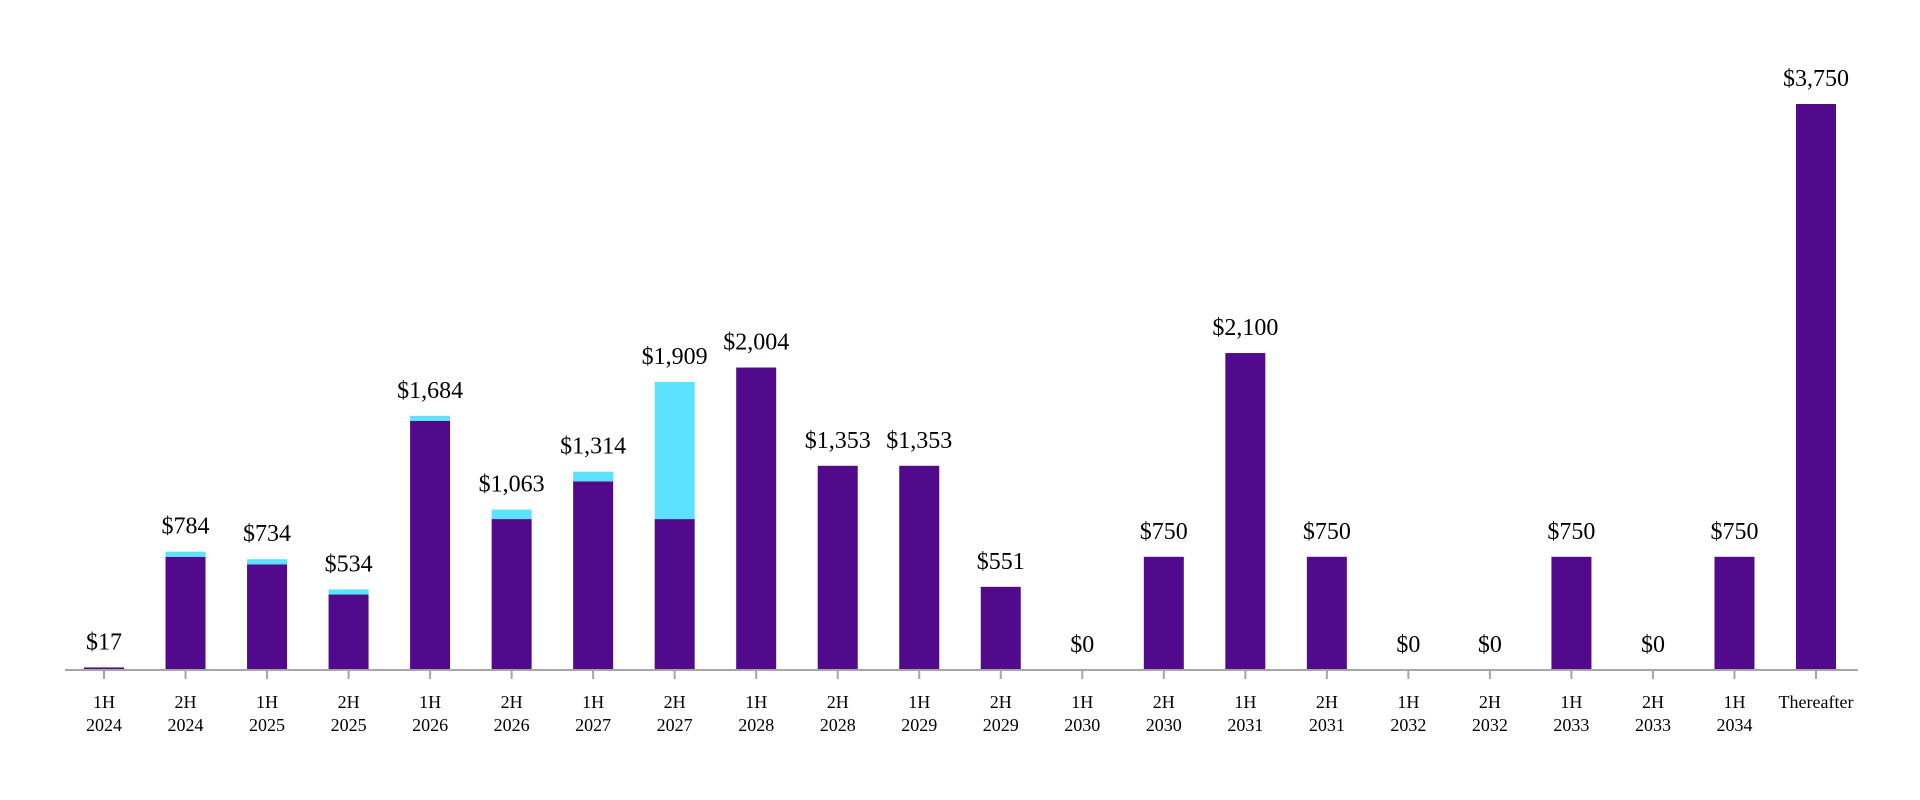 The height and width of the screenshot is (800, 1920). What do you see at coordinates (1816, 702) in the screenshot?
I see `x-tick-label: Thereafter` at bounding box center [1816, 702].